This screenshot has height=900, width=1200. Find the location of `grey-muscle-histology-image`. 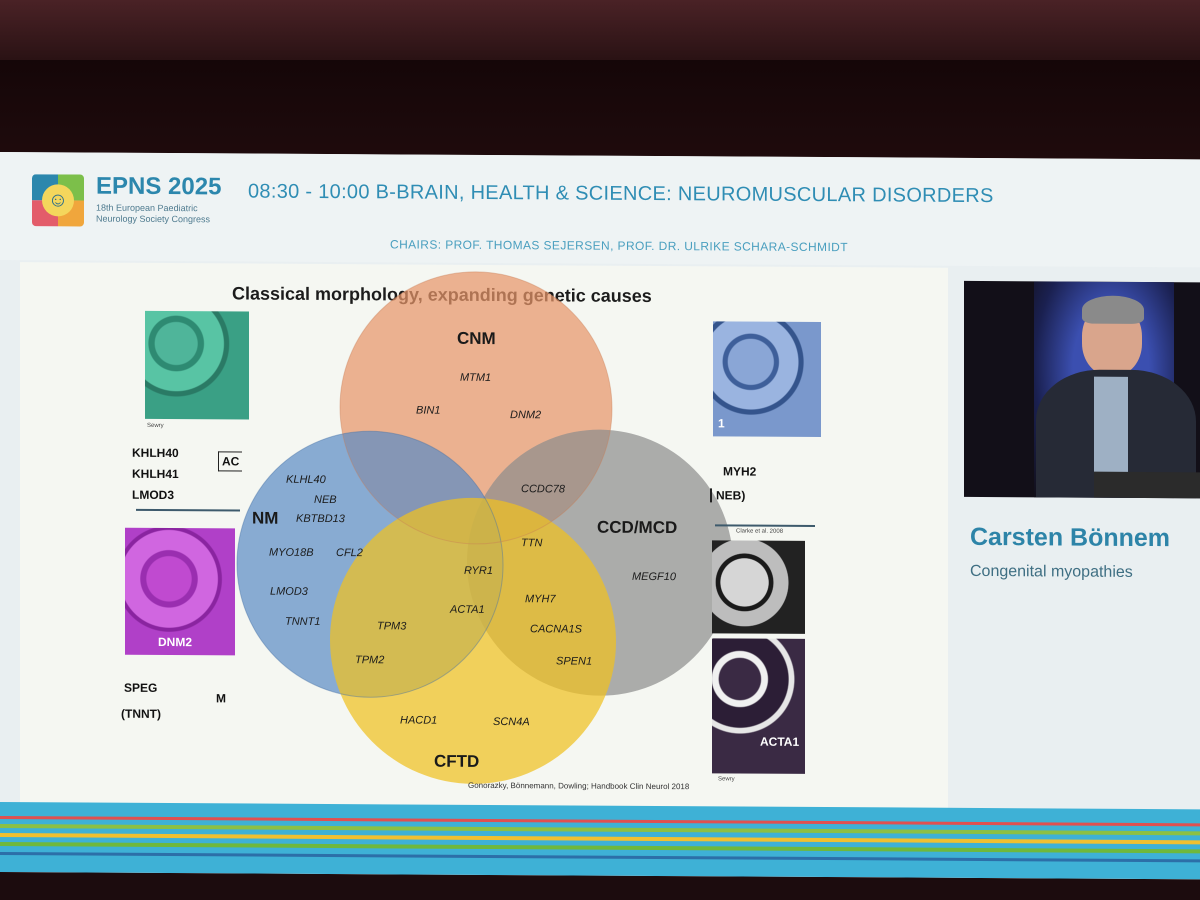

grey-muscle-histology-image is located at coordinates (758, 587).